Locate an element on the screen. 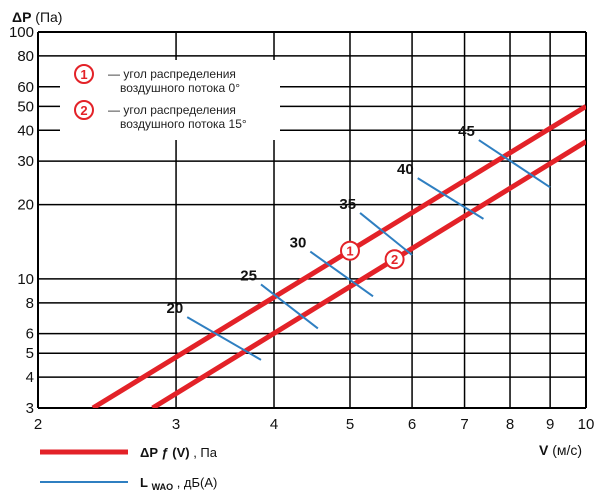  annotation-badge-1-label: 1 is located at coordinates (83, 74).